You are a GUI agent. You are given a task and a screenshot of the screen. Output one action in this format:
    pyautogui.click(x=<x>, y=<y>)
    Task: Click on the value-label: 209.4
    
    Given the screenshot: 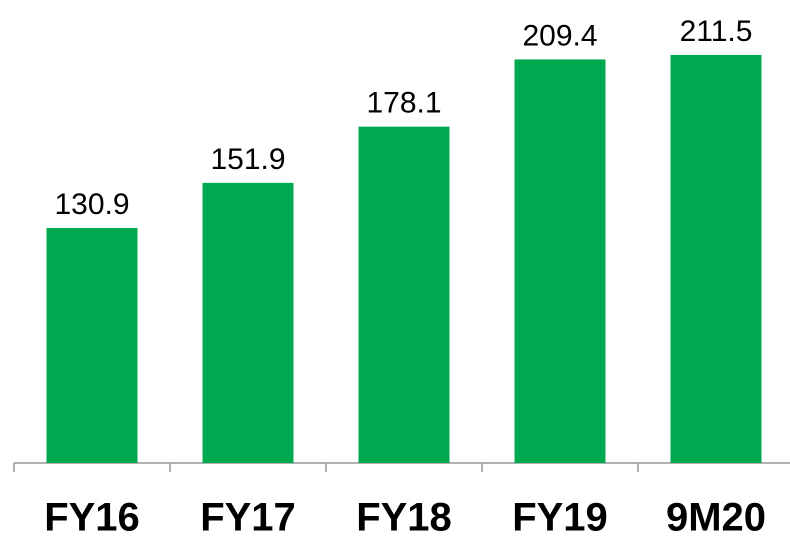 What is the action you would take?
    pyautogui.click(x=559, y=35)
    